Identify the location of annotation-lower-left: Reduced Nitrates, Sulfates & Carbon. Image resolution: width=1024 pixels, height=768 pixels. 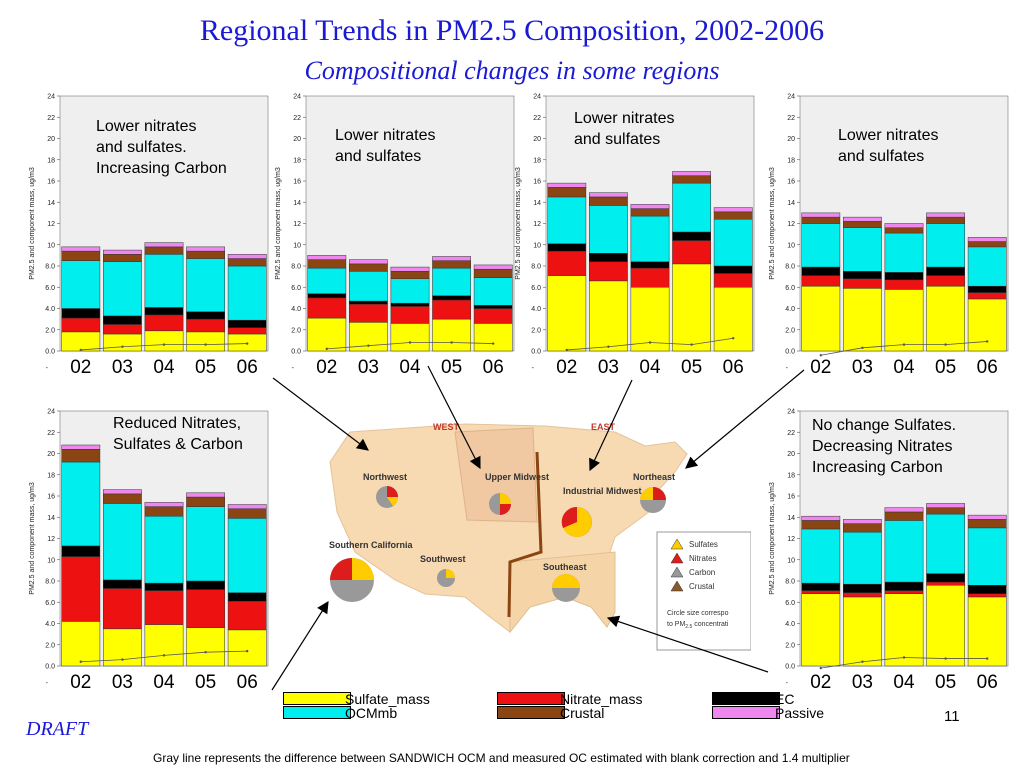
(178, 434).